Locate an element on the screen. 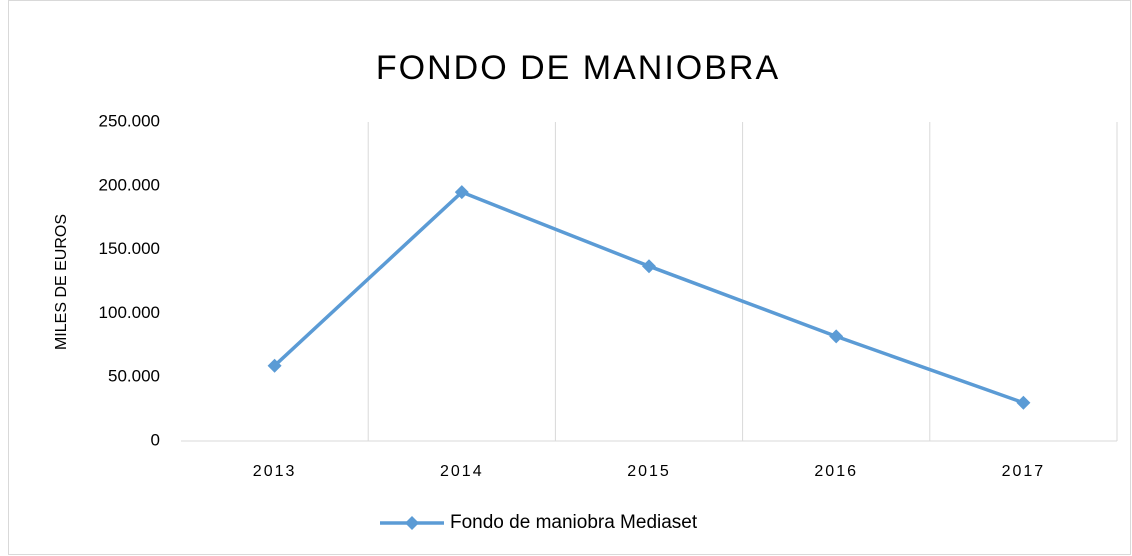  x-tick-label: 2014 is located at coordinates (462, 471).